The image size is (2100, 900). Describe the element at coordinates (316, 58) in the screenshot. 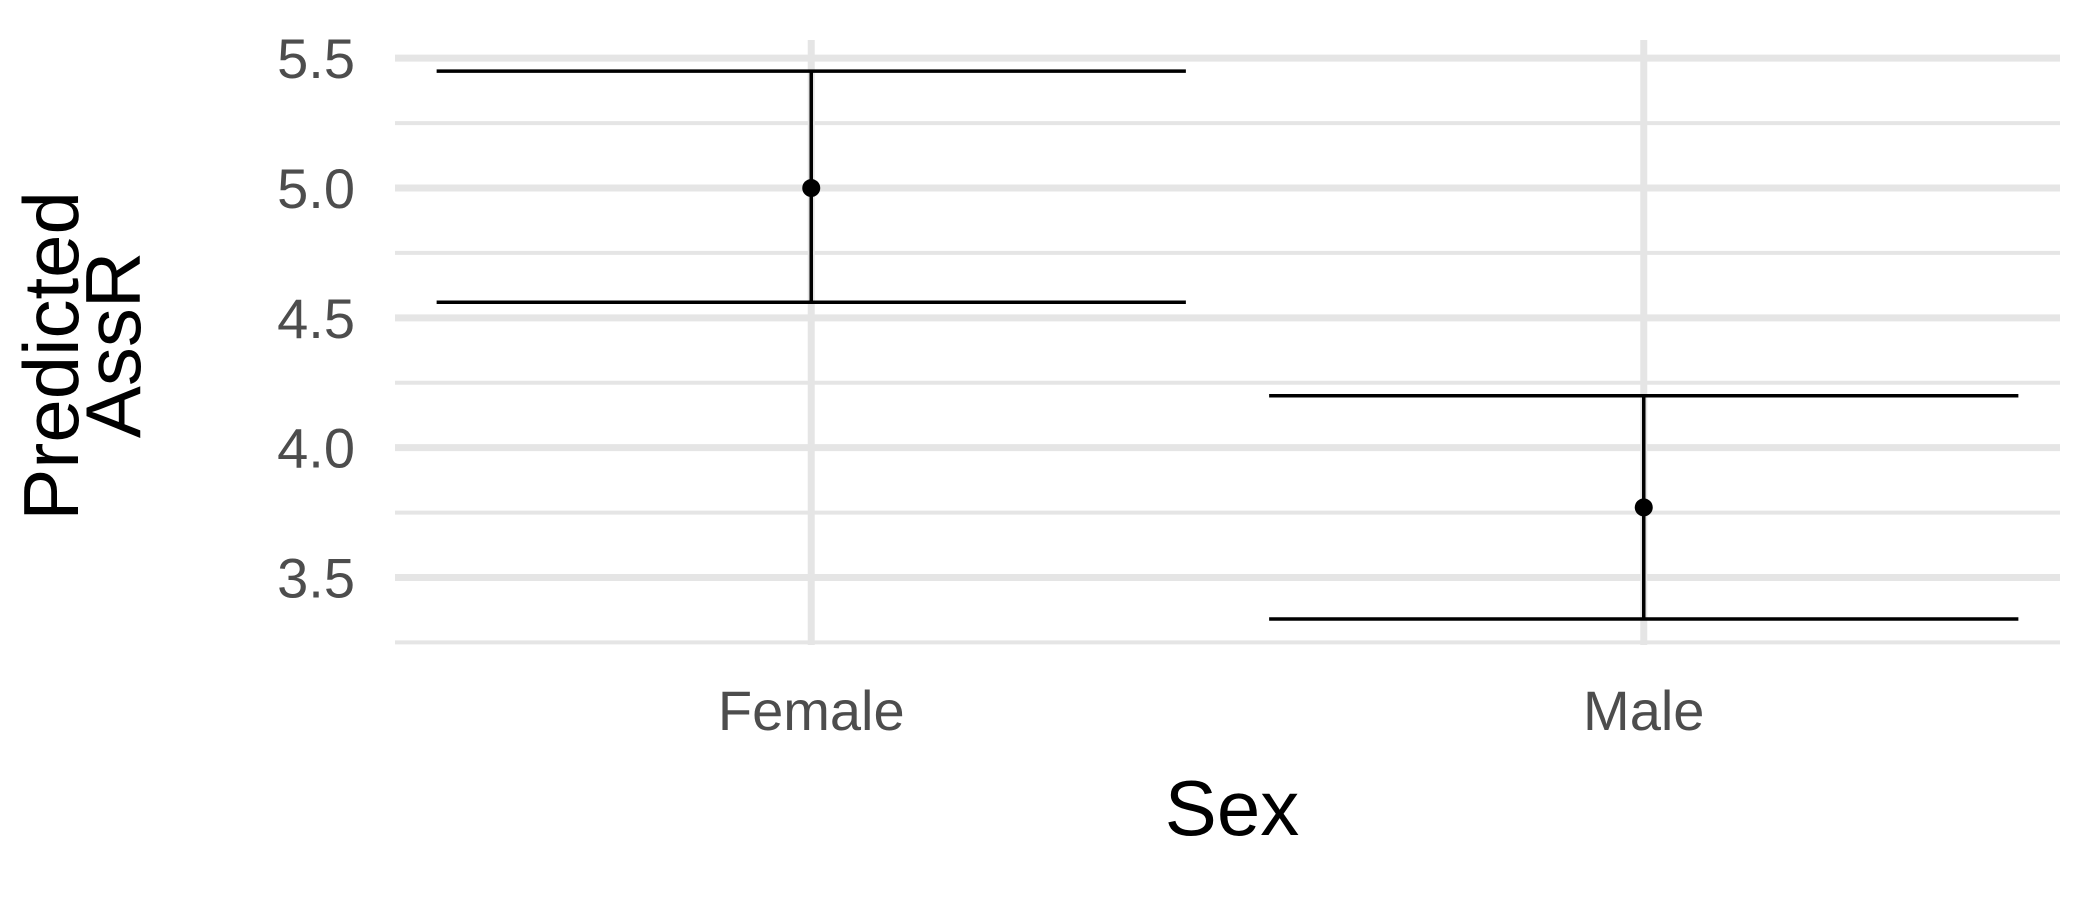

I see `y-tick-label: 5.5` at that location.